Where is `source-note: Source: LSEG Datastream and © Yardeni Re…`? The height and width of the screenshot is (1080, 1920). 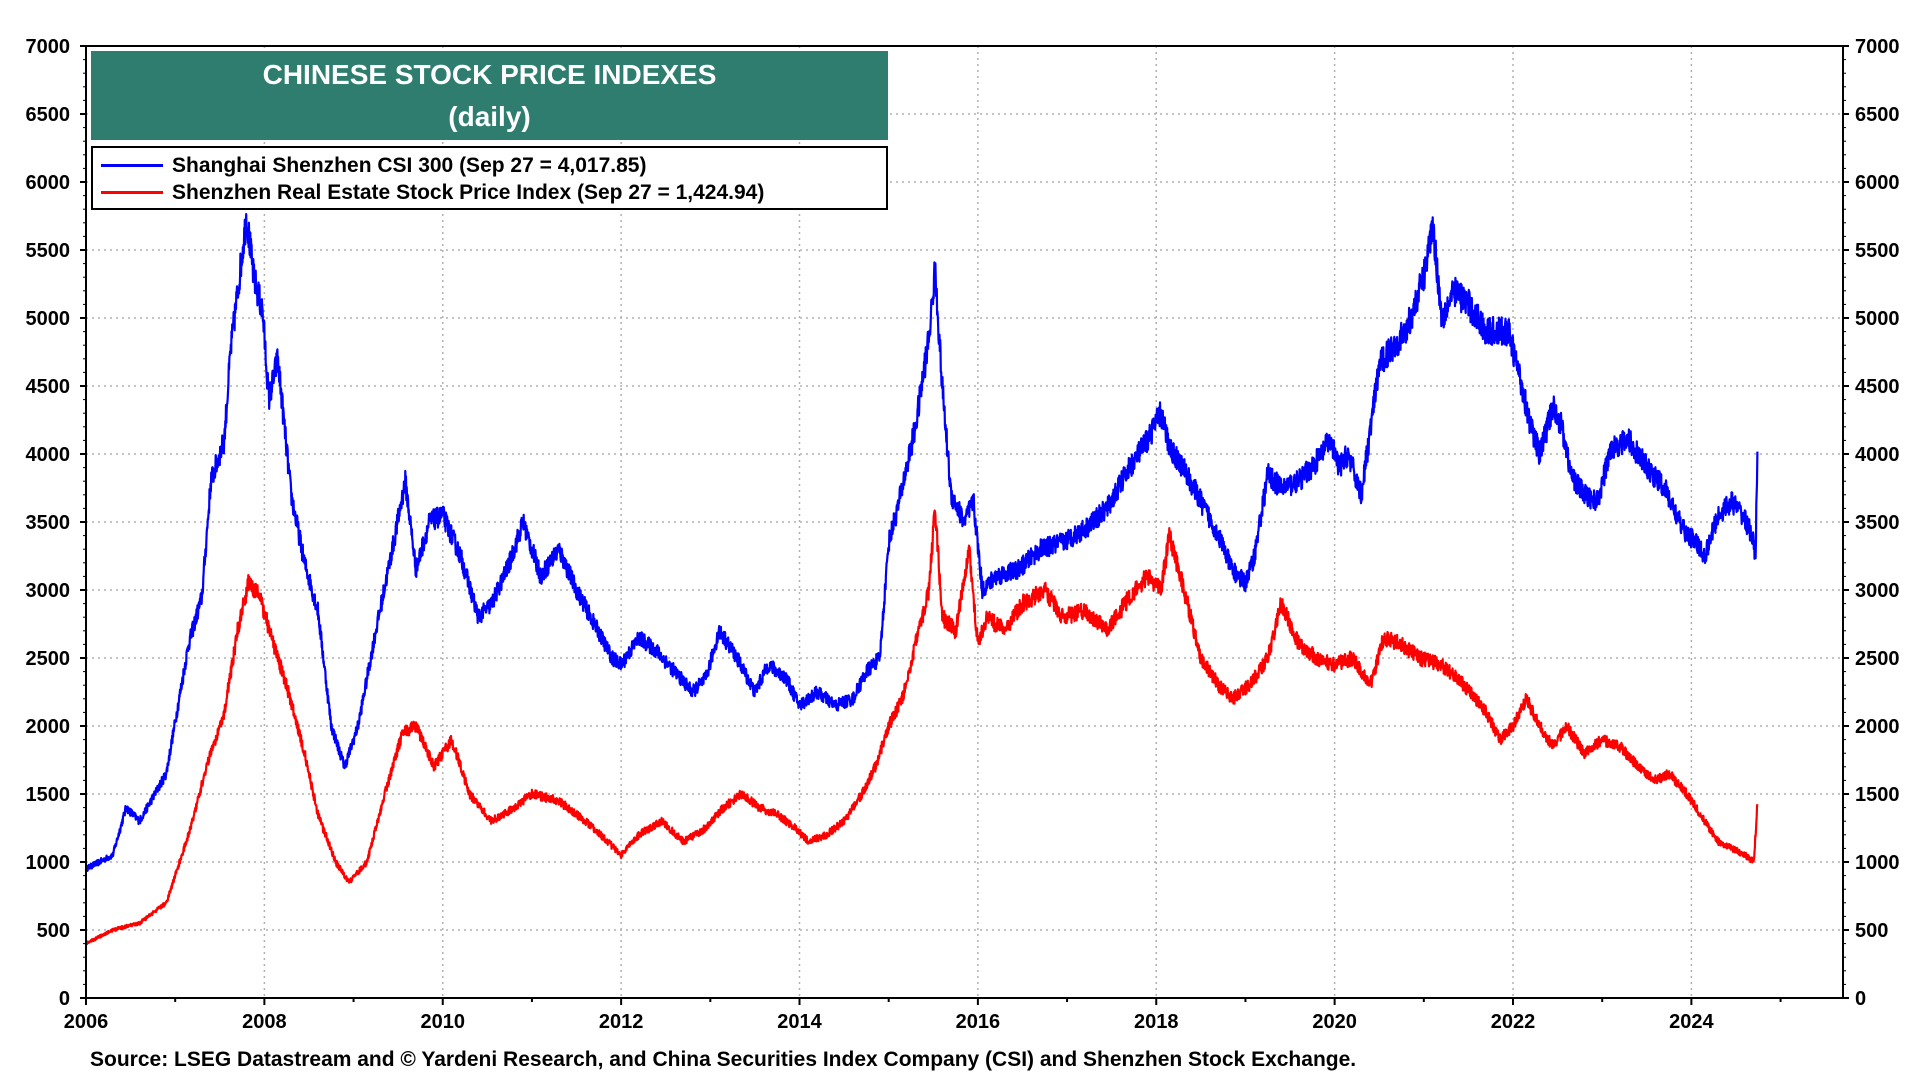
source-note: Source: LSEG Datastream and © Yardeni Re… is located at coordinates (723, 1059).